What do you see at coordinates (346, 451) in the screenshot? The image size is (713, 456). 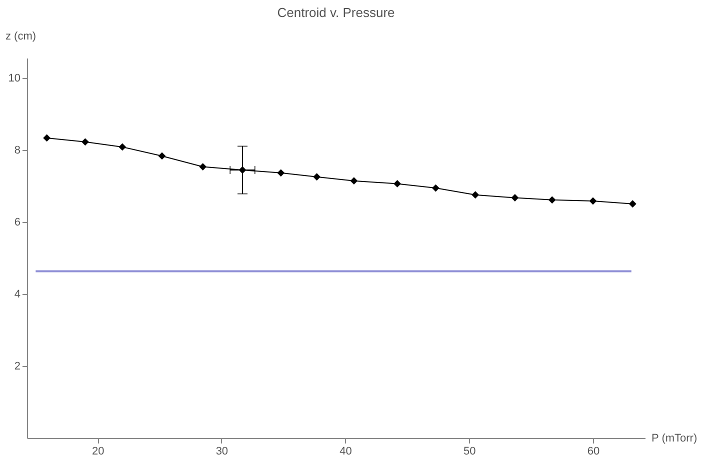 I see `x-tick-label: 40` at bounding box center [346, 451].